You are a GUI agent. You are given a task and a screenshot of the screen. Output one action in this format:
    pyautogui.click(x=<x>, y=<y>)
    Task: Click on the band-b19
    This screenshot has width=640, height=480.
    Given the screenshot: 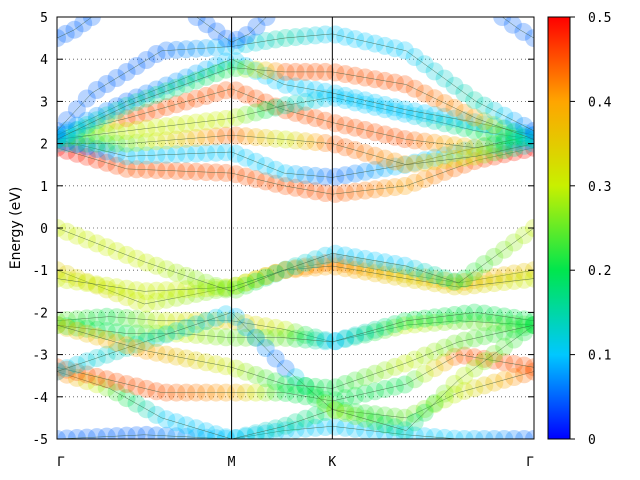 What is the action you would take?
    pyautogui.click(x=79, y=32)
    